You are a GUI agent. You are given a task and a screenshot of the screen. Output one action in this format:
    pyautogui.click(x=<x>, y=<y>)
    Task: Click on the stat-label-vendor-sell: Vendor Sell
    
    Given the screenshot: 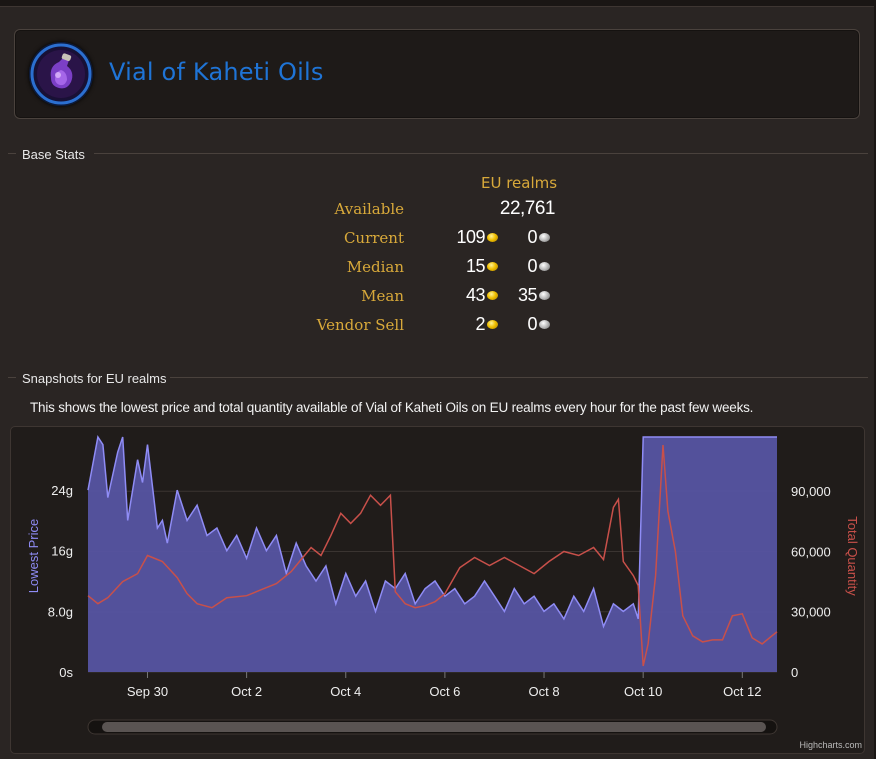 What is the action you would take?
    pyautogui.click(x=360, y=325)
    